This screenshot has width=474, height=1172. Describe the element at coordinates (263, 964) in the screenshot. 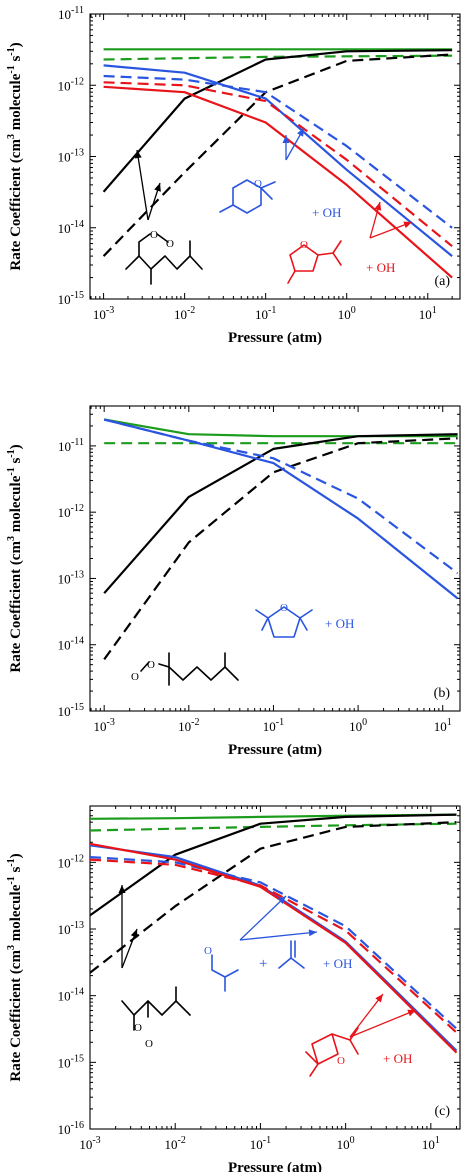

I see `annotation-blue-plus: +` at that location.